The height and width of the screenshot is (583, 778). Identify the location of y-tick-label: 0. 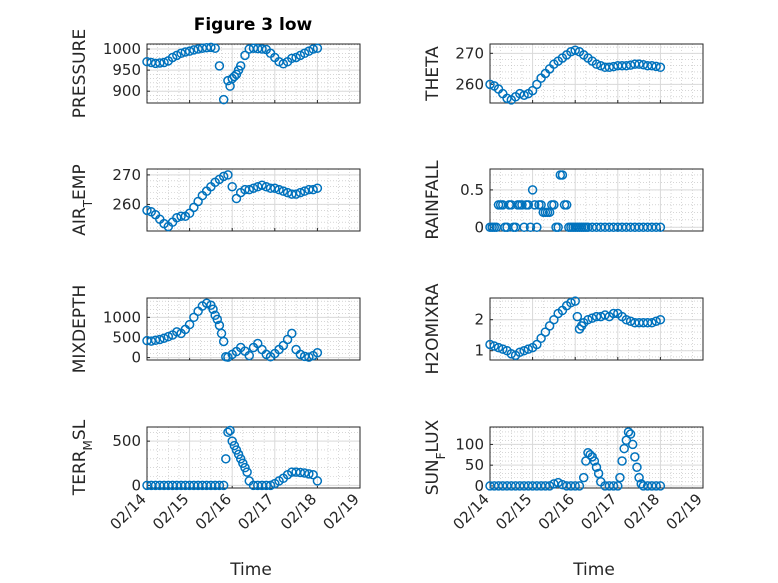
(136, 485).